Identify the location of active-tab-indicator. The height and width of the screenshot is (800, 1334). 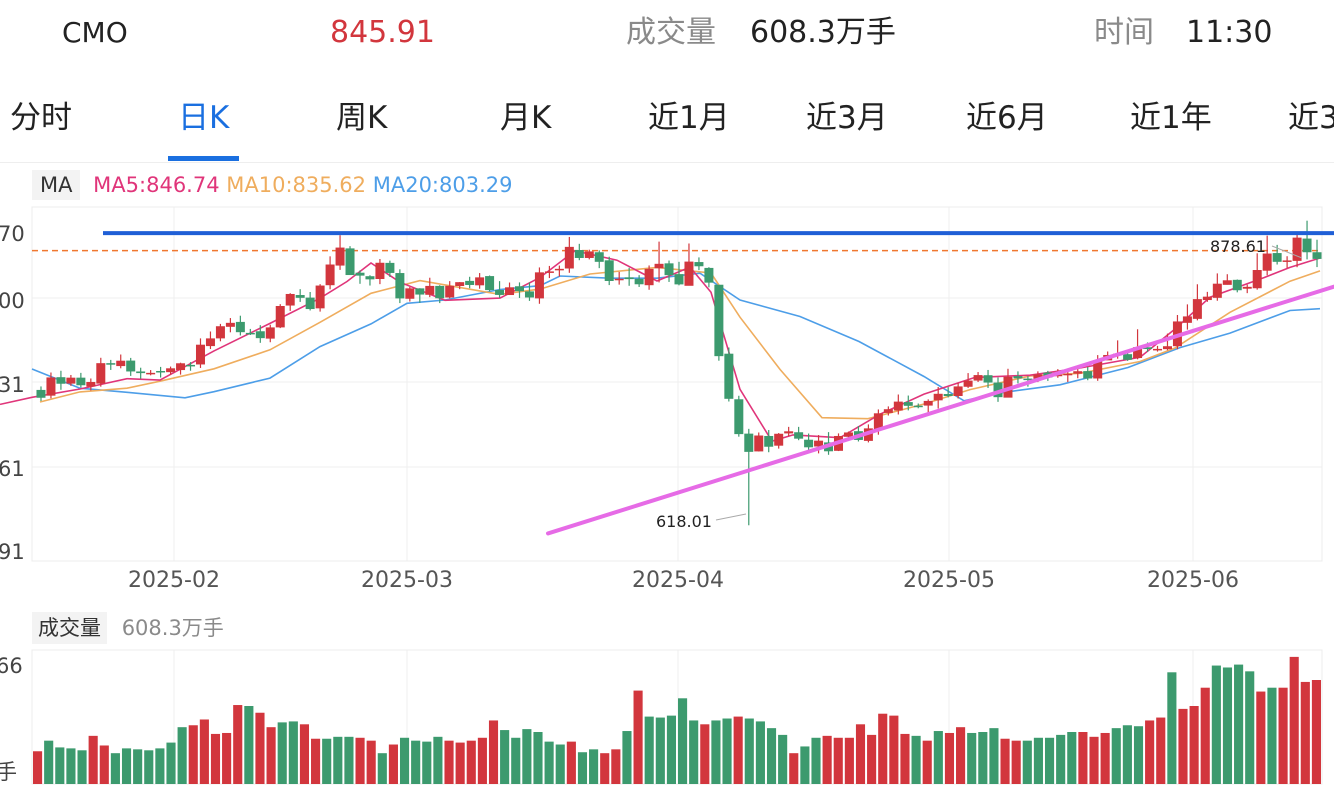
(203, 158).